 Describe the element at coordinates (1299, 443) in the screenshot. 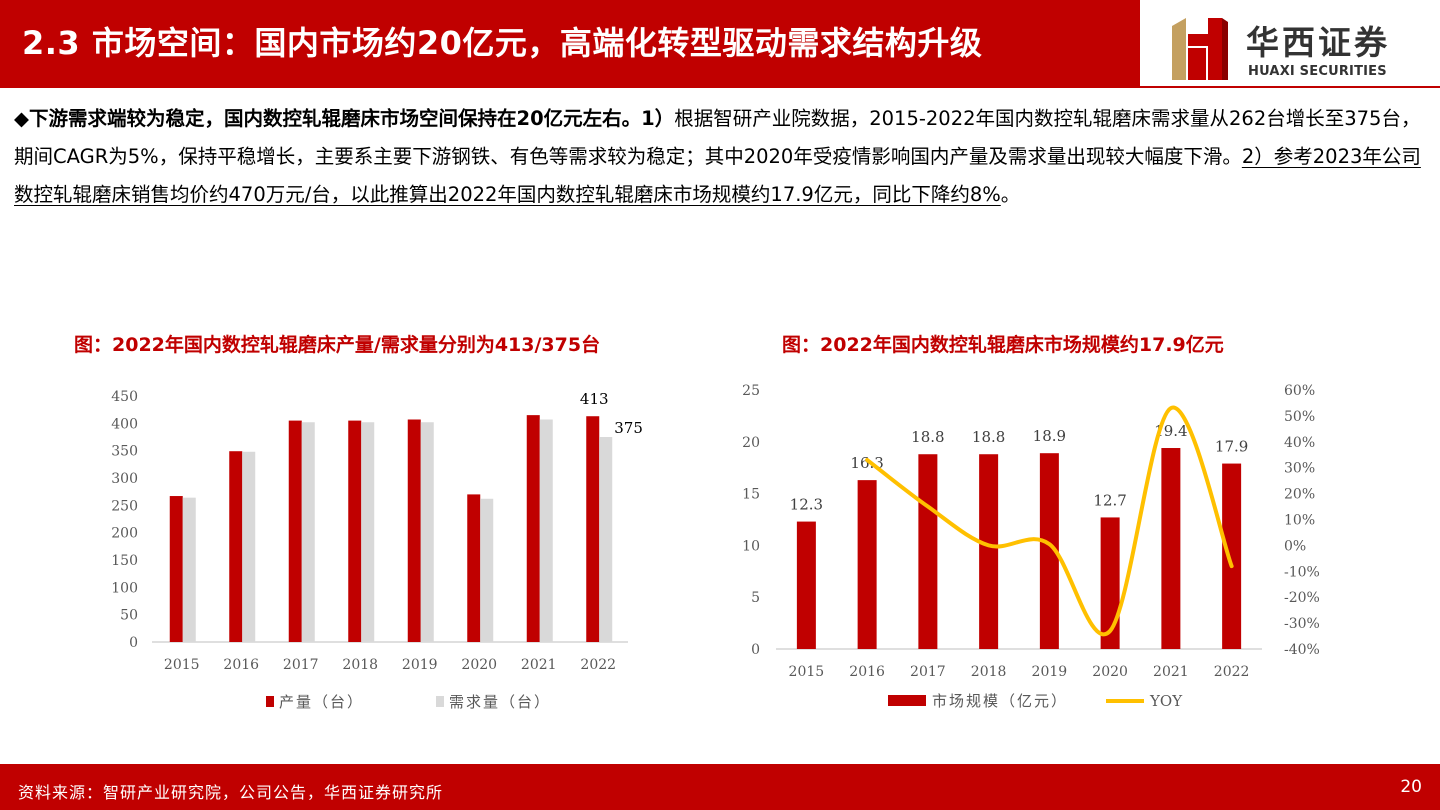

I see `chart2-y-right-tick: 40%` at that location.